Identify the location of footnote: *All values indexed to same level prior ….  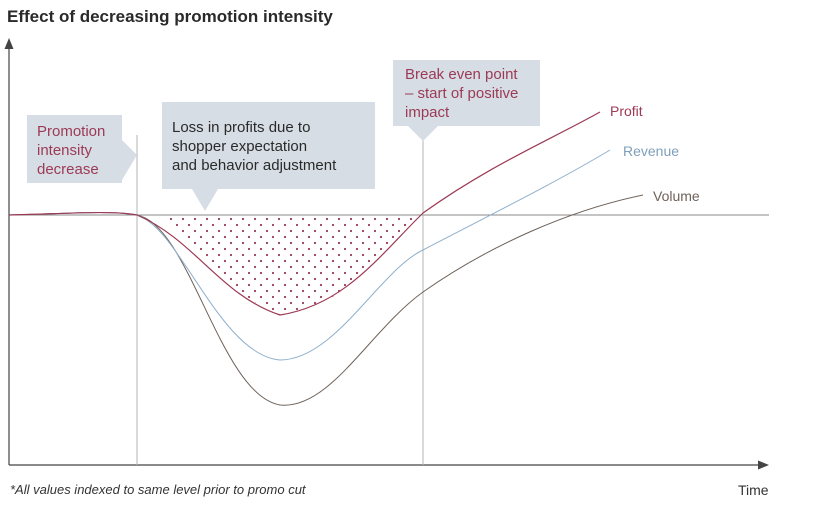
(158, 489).